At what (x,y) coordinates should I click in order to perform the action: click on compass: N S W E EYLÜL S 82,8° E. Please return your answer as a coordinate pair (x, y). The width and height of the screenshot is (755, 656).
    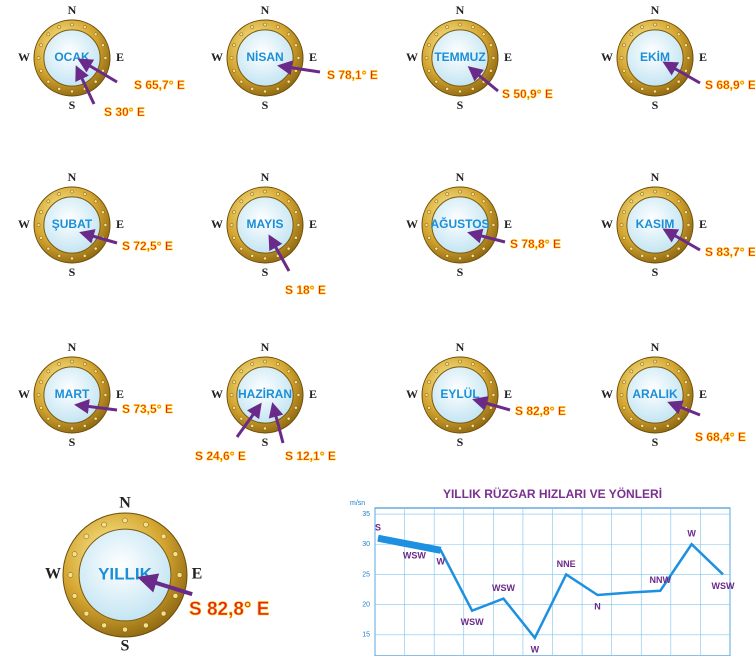
    Looking at the image, I should click on (486, 394).